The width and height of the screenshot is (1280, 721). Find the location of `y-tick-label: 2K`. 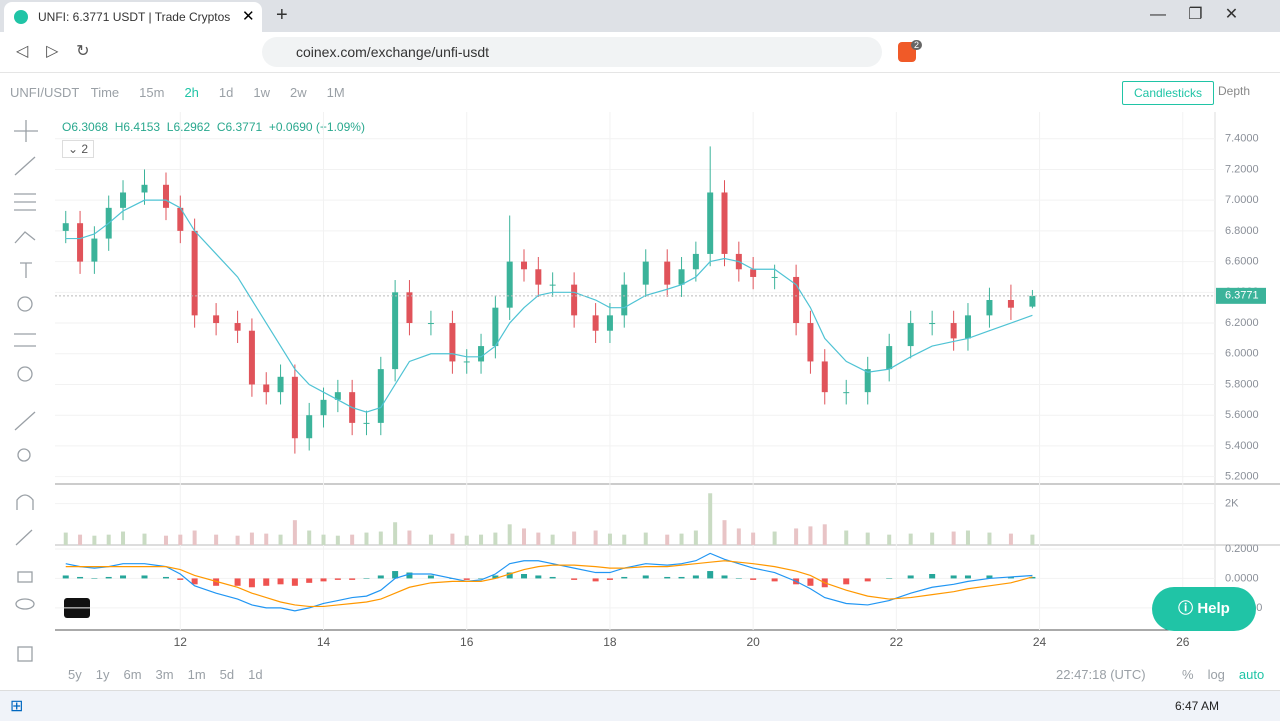

y-tick-label: 2K is located at coordinates (1232, 504).